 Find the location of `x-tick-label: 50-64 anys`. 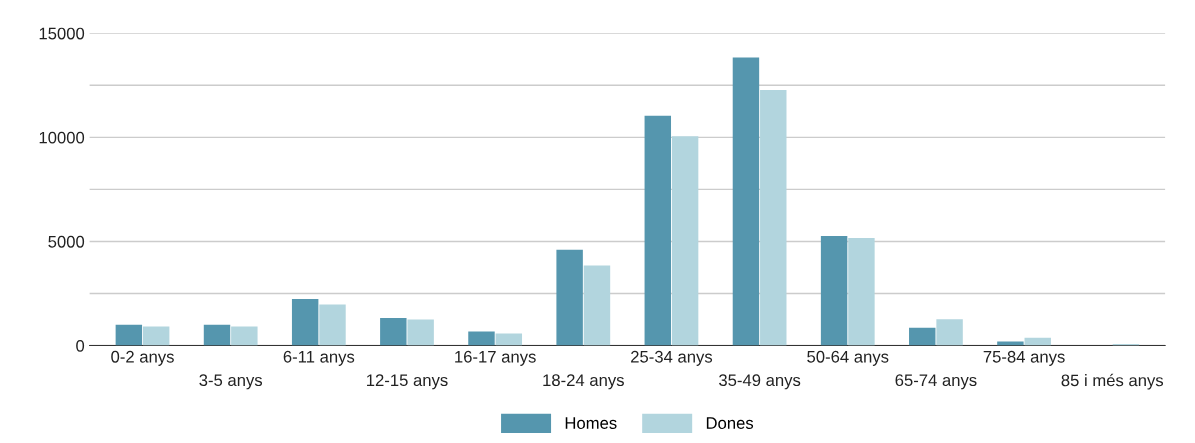

x-tick-label: 50-64 anys is located at coordinates (848, 358).